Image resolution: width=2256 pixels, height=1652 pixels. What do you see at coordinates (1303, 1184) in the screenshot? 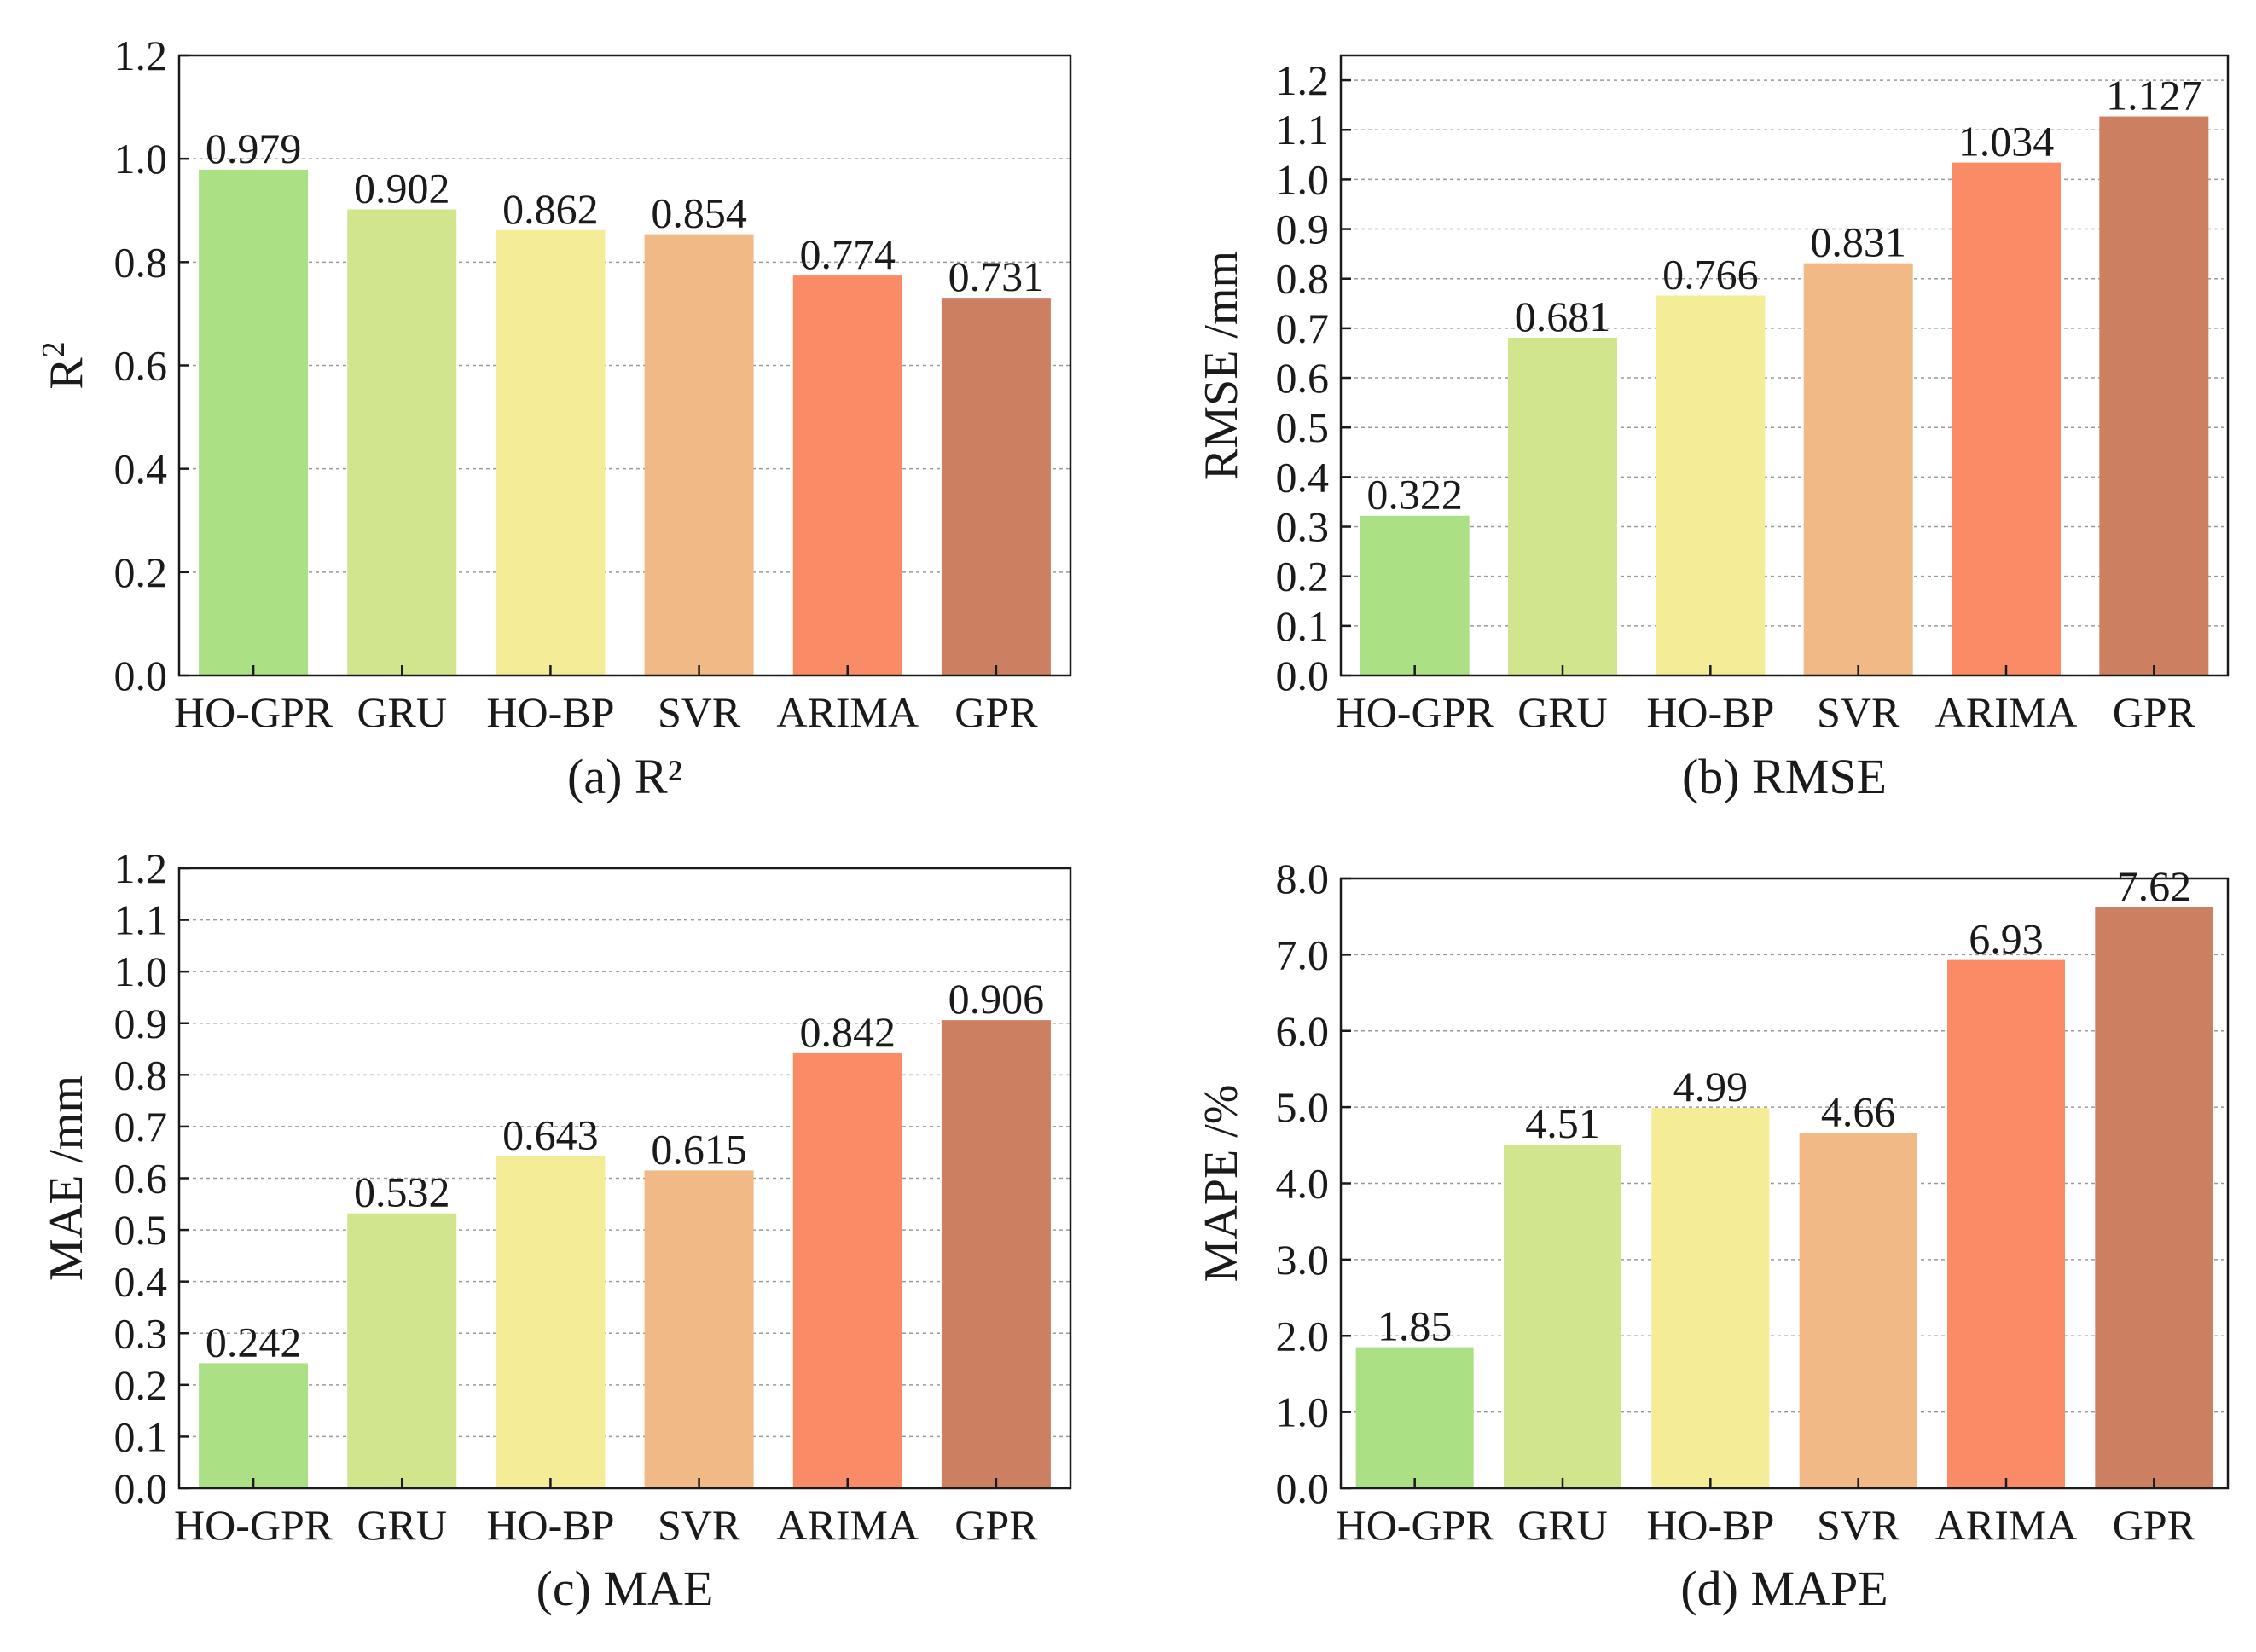
I see `y-tick-label: 4.0` at bounding box center [1303, 1184].